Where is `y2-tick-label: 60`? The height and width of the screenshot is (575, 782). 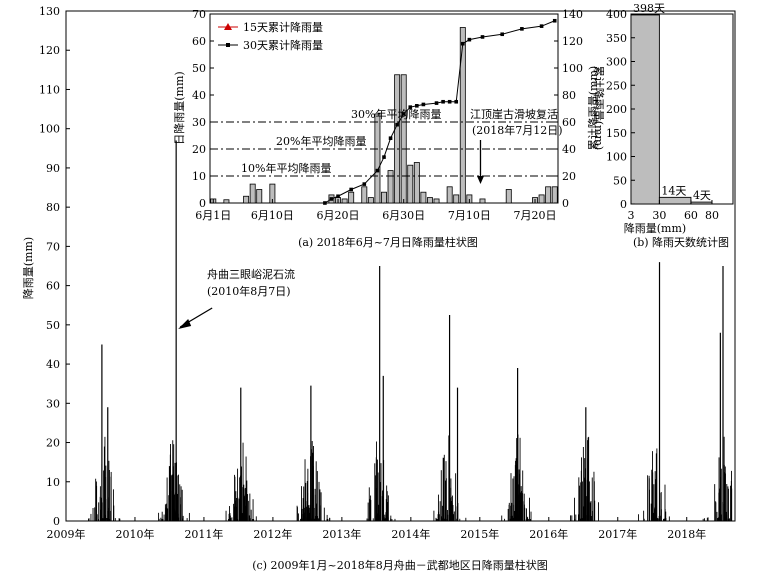
y2-tick-label: 60 is located at coordinates (569, 122).